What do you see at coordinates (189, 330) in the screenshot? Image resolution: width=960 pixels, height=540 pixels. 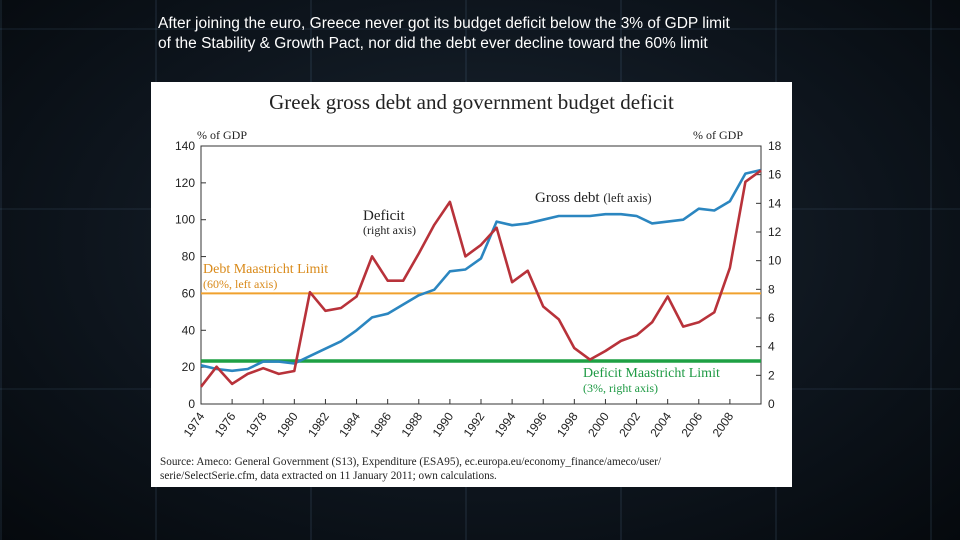 I see `left-tick-label: 40` at bounding box center [189, 330].